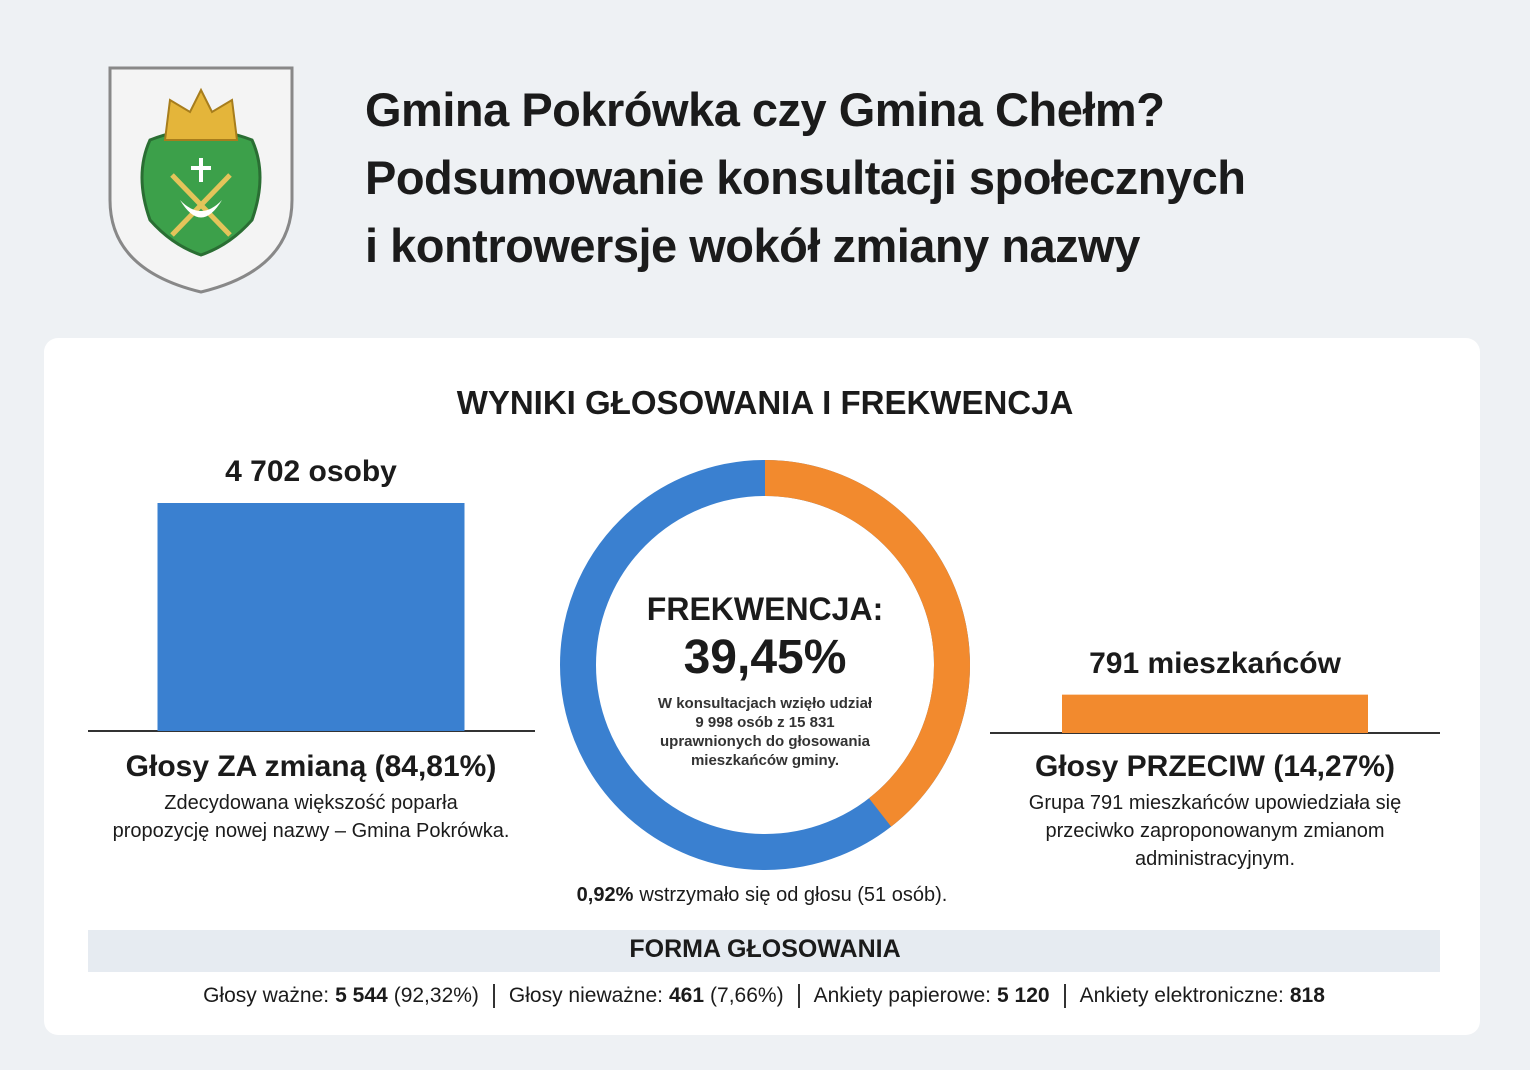 This screenshot has height=1070, width=1530. Describe the element at coordinates (311, 471) in the screenshot. I see `bar-value-label: 4 702 osoby` at that location.